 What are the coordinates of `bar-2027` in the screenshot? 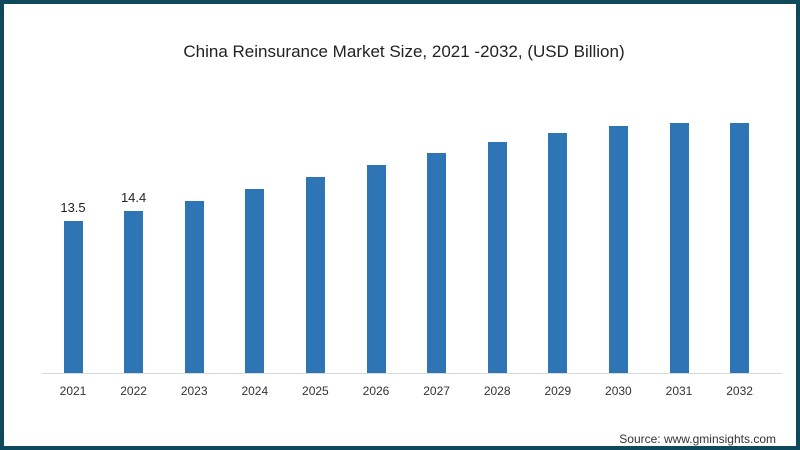 It's located at (437, 263).